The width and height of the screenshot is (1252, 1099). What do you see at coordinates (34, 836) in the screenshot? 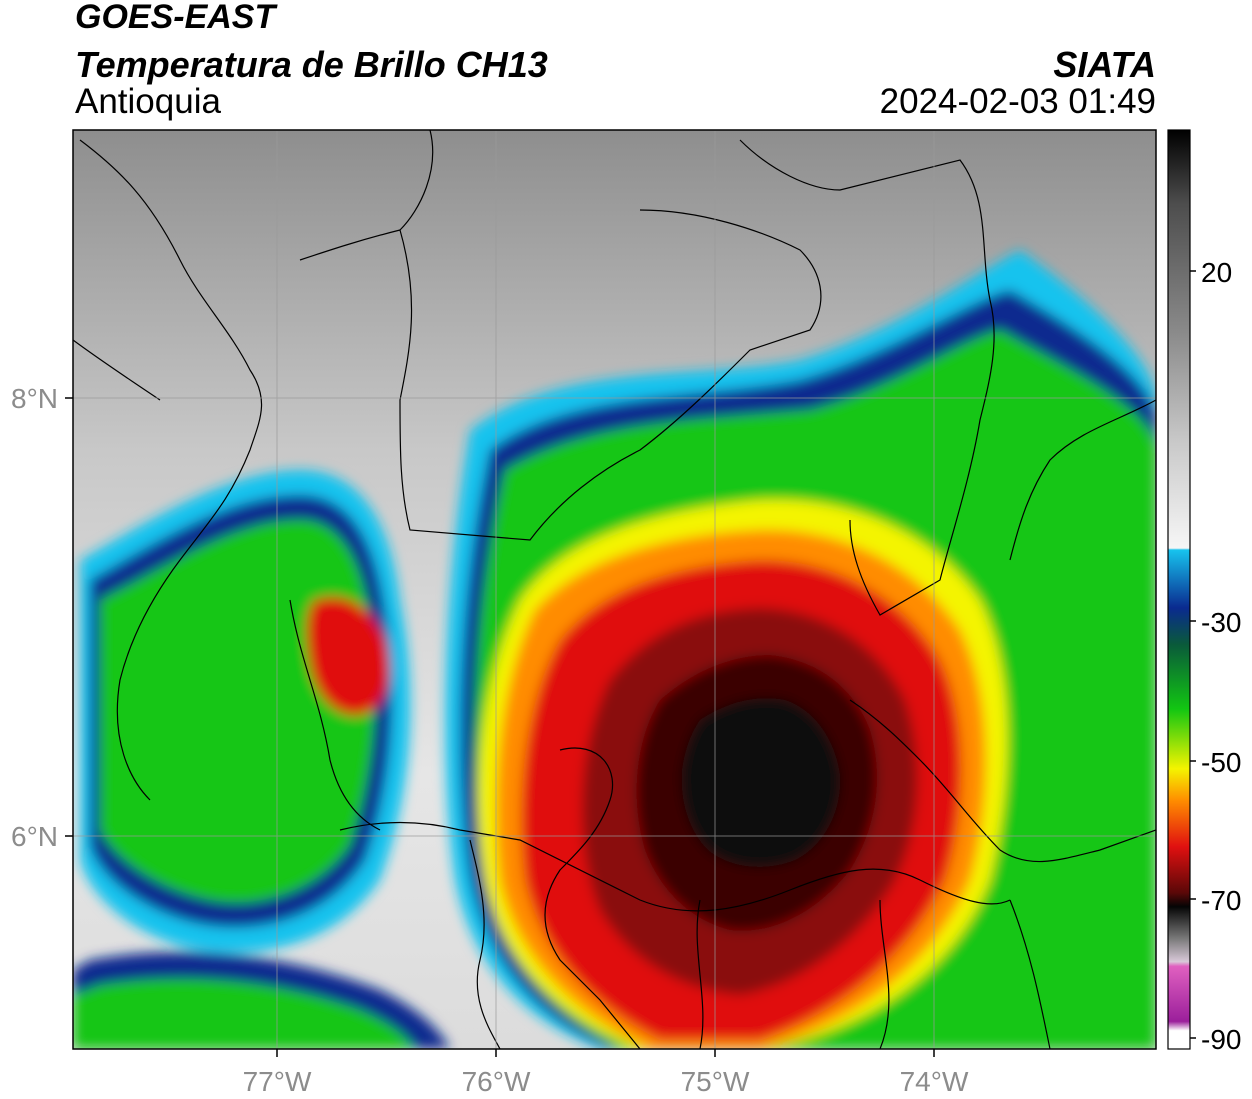
I see `lat-tick-6n: 6°N` at bounding box center [34, 836].